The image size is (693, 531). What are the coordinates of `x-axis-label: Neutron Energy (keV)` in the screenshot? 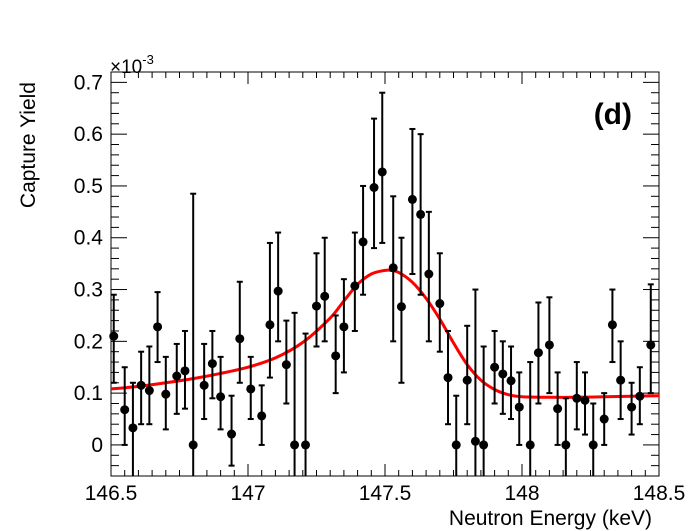 It's located at (550, 518).